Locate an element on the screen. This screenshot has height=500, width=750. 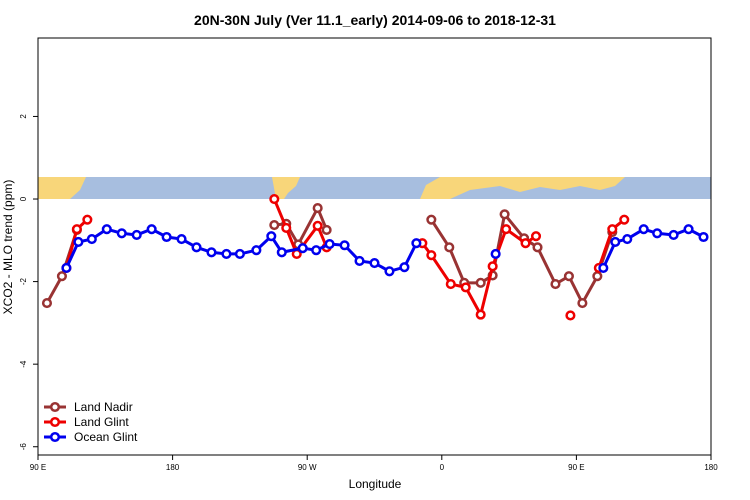
y-tick-label: 0 is located at coordinates (23, 198).